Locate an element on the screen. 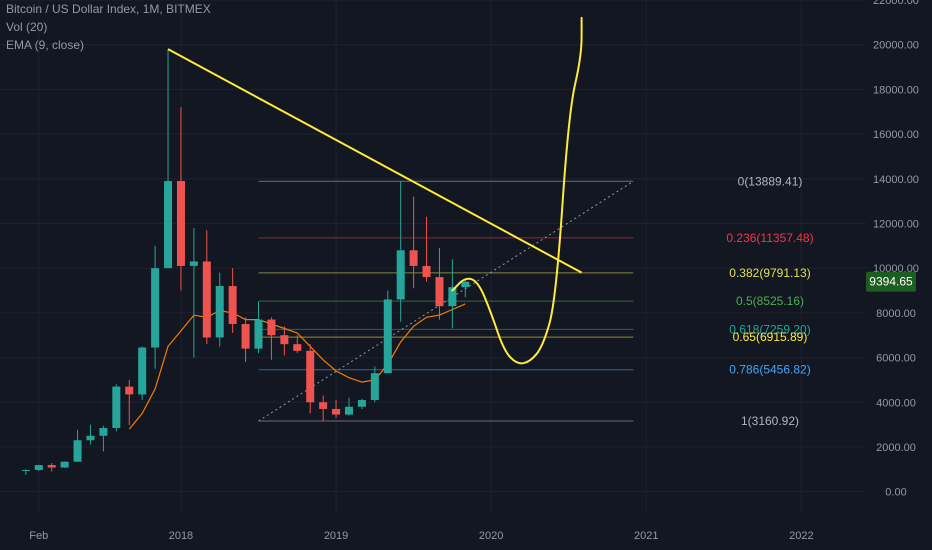 The image size is (932, 550). time-axis-tick-label: 2019 is located at coordinates (336, 536).